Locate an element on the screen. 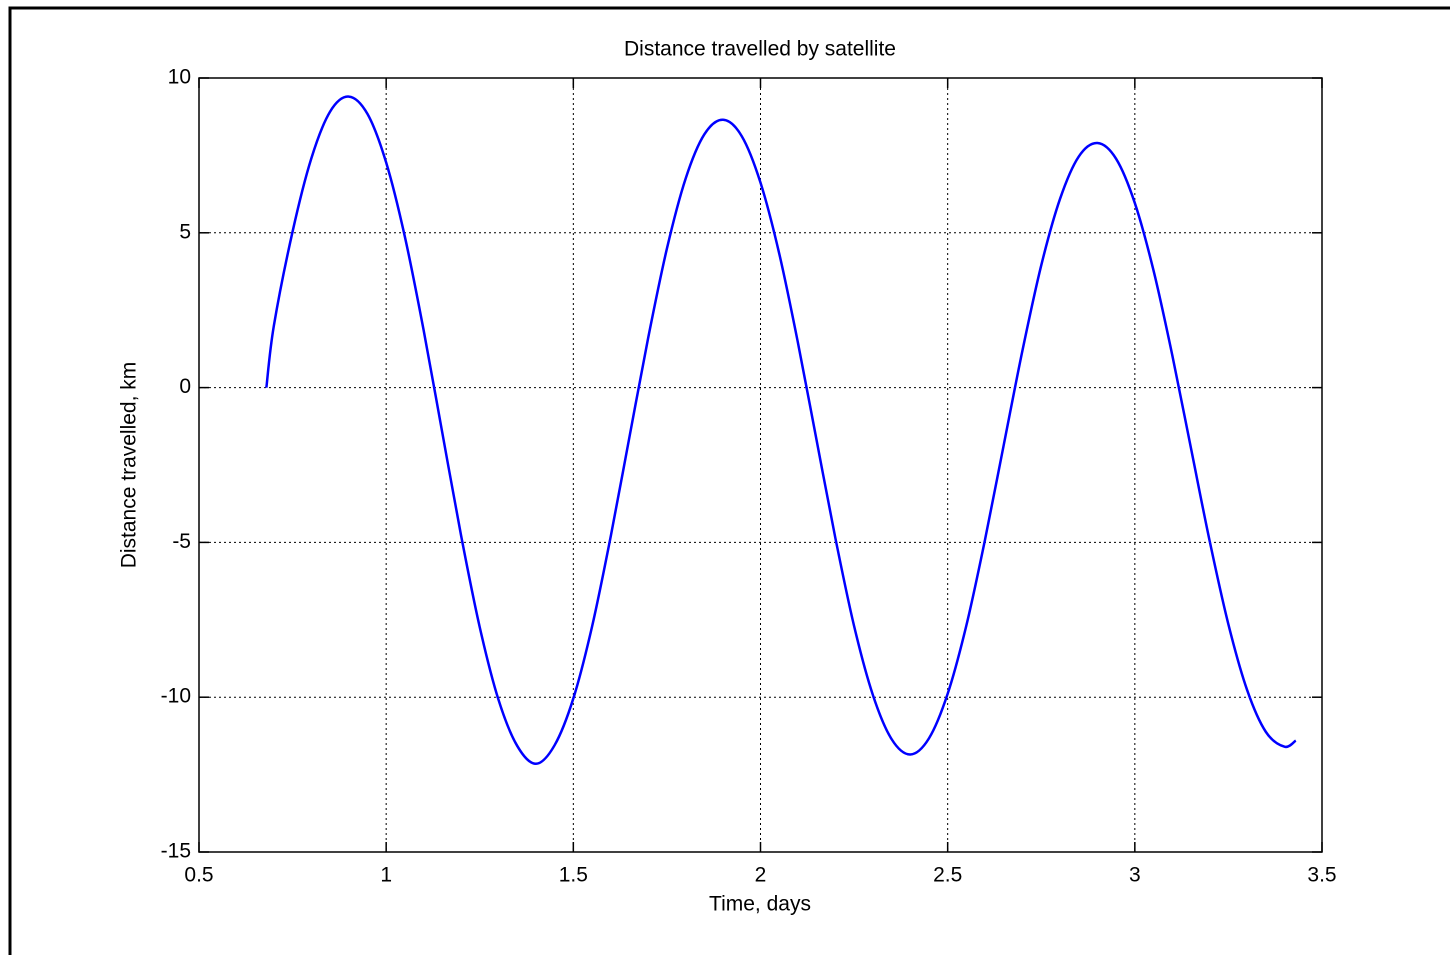 Image resolution: width=1450 pixels, height=955 pixels. x-tick-label: 3 is located at coordinates (1135, 875).